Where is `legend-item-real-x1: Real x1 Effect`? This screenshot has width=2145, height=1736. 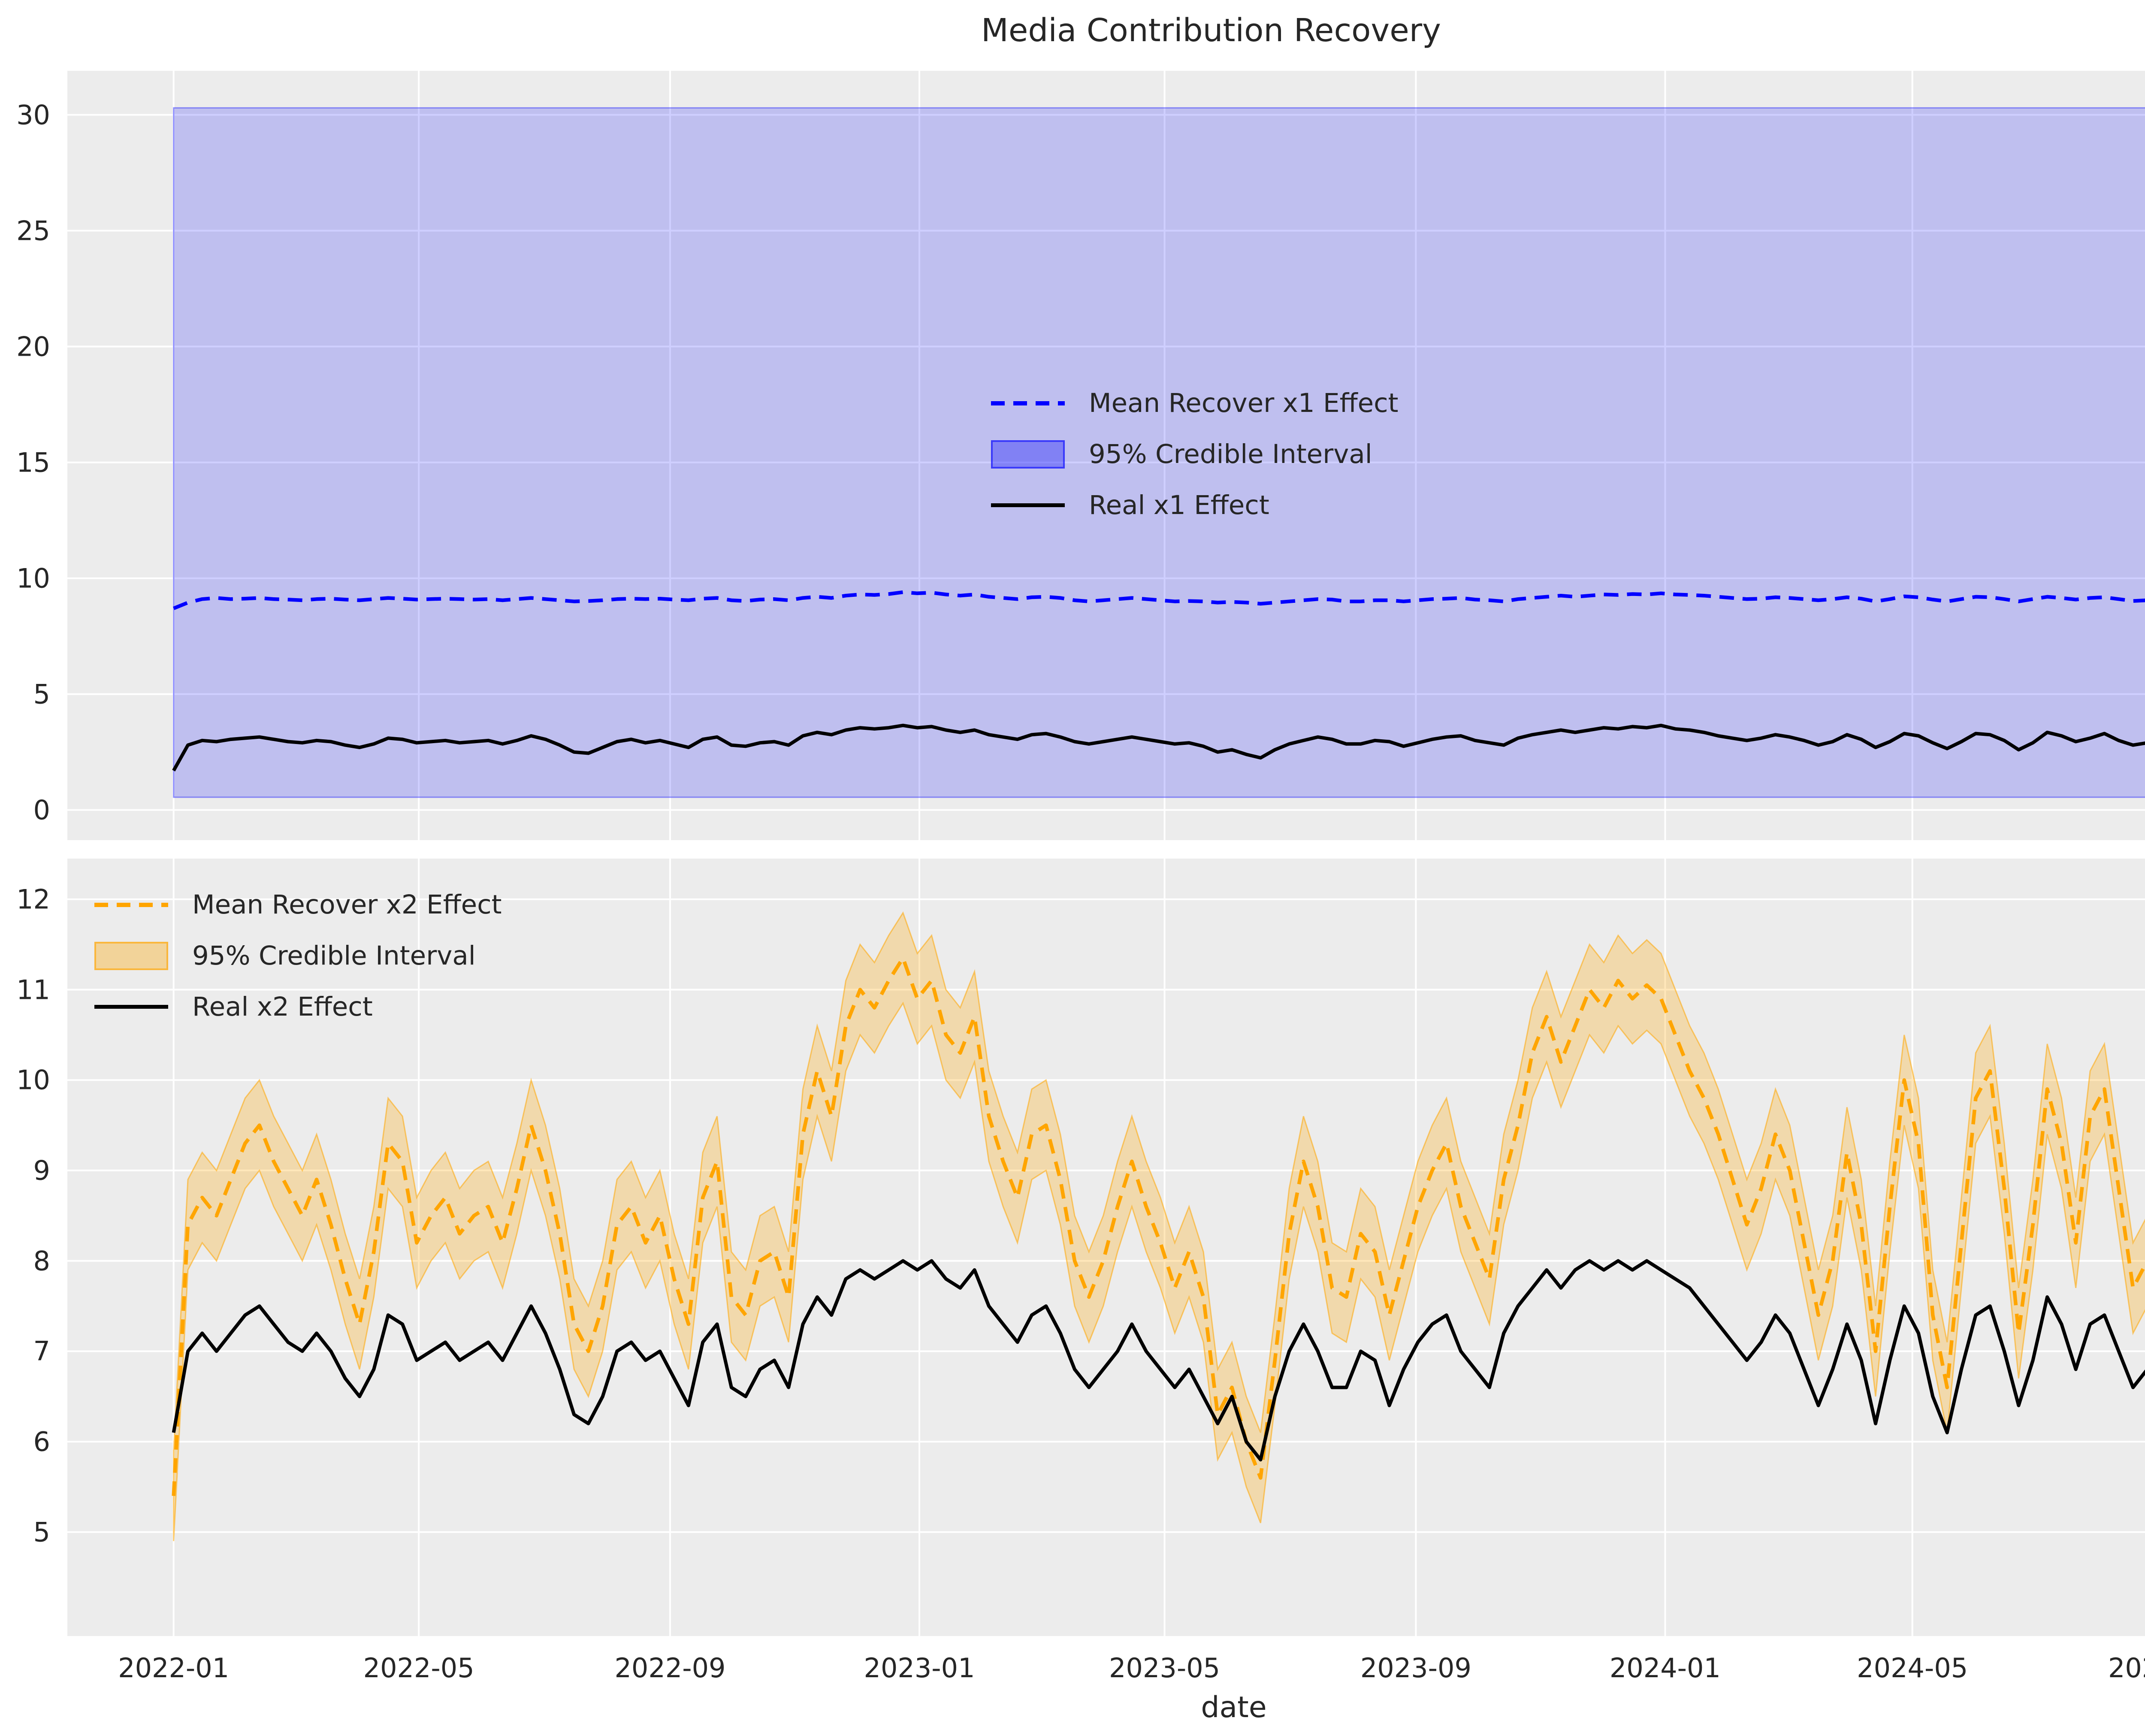
legend-item-real-x1: Real x1 Effect is located at coordinates (1195, 505).